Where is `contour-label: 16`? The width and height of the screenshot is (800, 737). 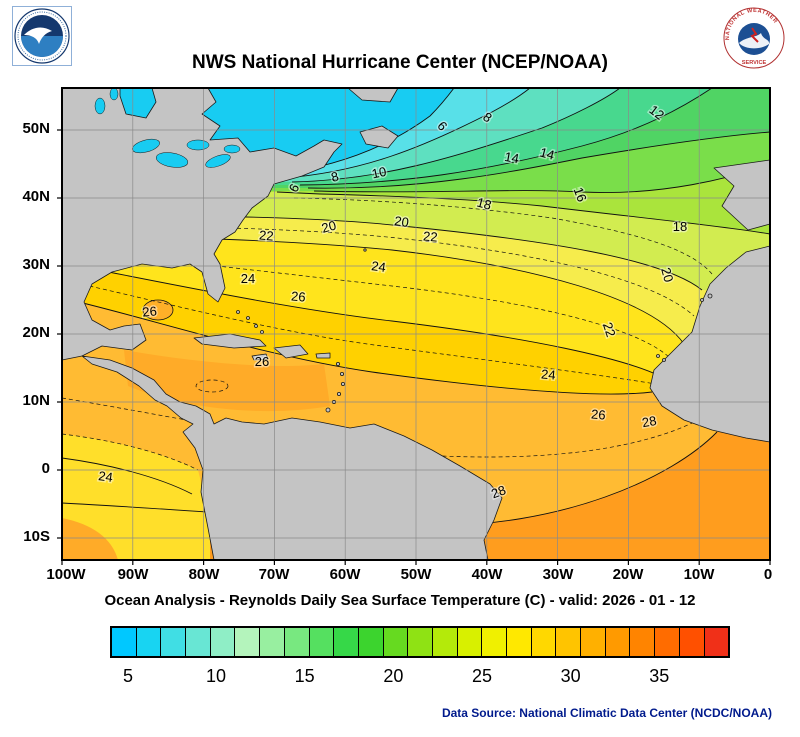 contour-label: 16 is located at coordinates (580, 194).